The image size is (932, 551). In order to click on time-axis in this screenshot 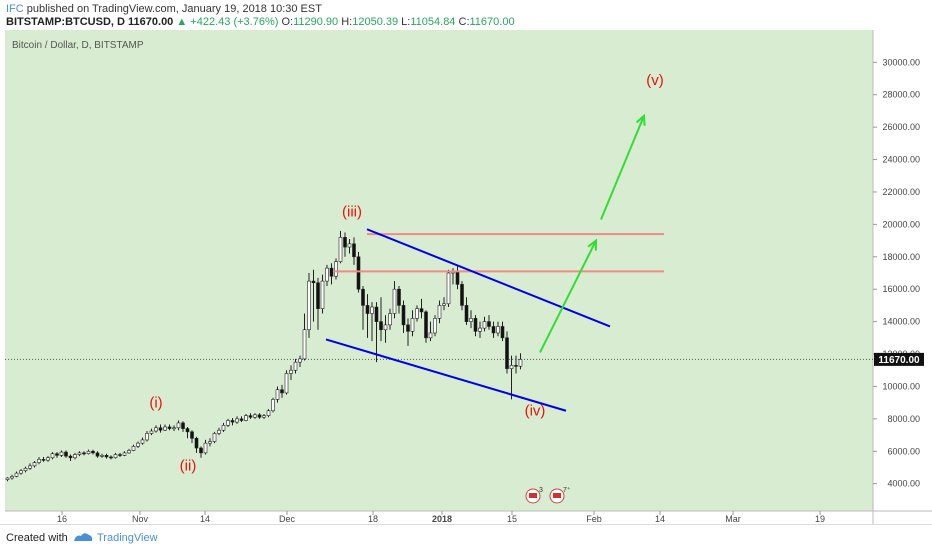, I will do `click(439, 517)`.